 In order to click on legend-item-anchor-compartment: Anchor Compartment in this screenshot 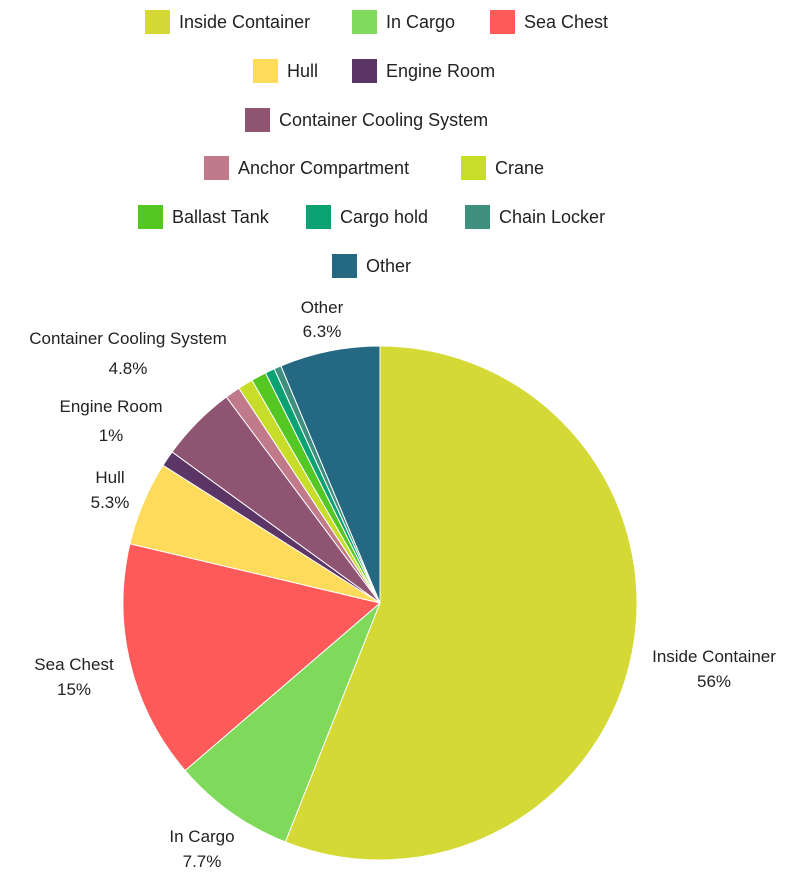, I will do `click(306, 168)`.